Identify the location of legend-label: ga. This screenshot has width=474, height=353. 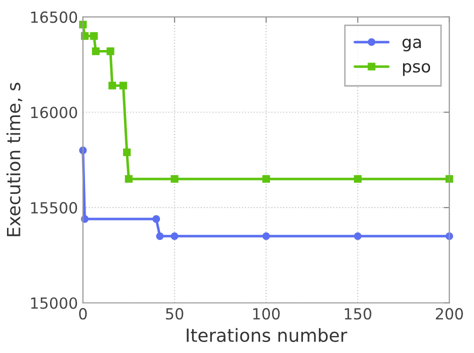
(411, 45).